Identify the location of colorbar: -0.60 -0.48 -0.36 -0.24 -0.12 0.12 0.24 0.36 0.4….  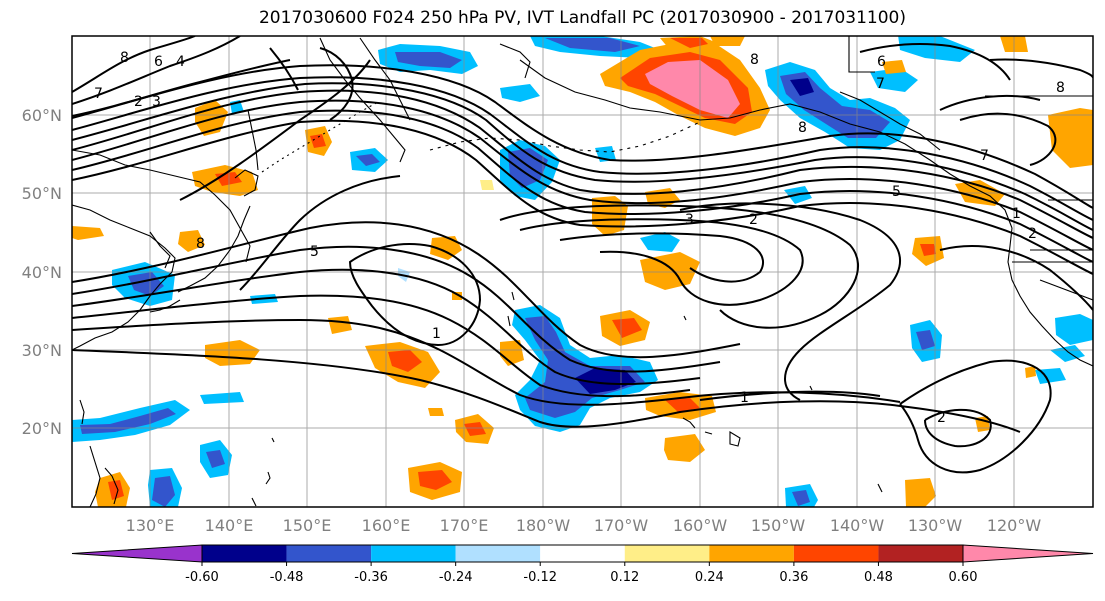
(582, 564).